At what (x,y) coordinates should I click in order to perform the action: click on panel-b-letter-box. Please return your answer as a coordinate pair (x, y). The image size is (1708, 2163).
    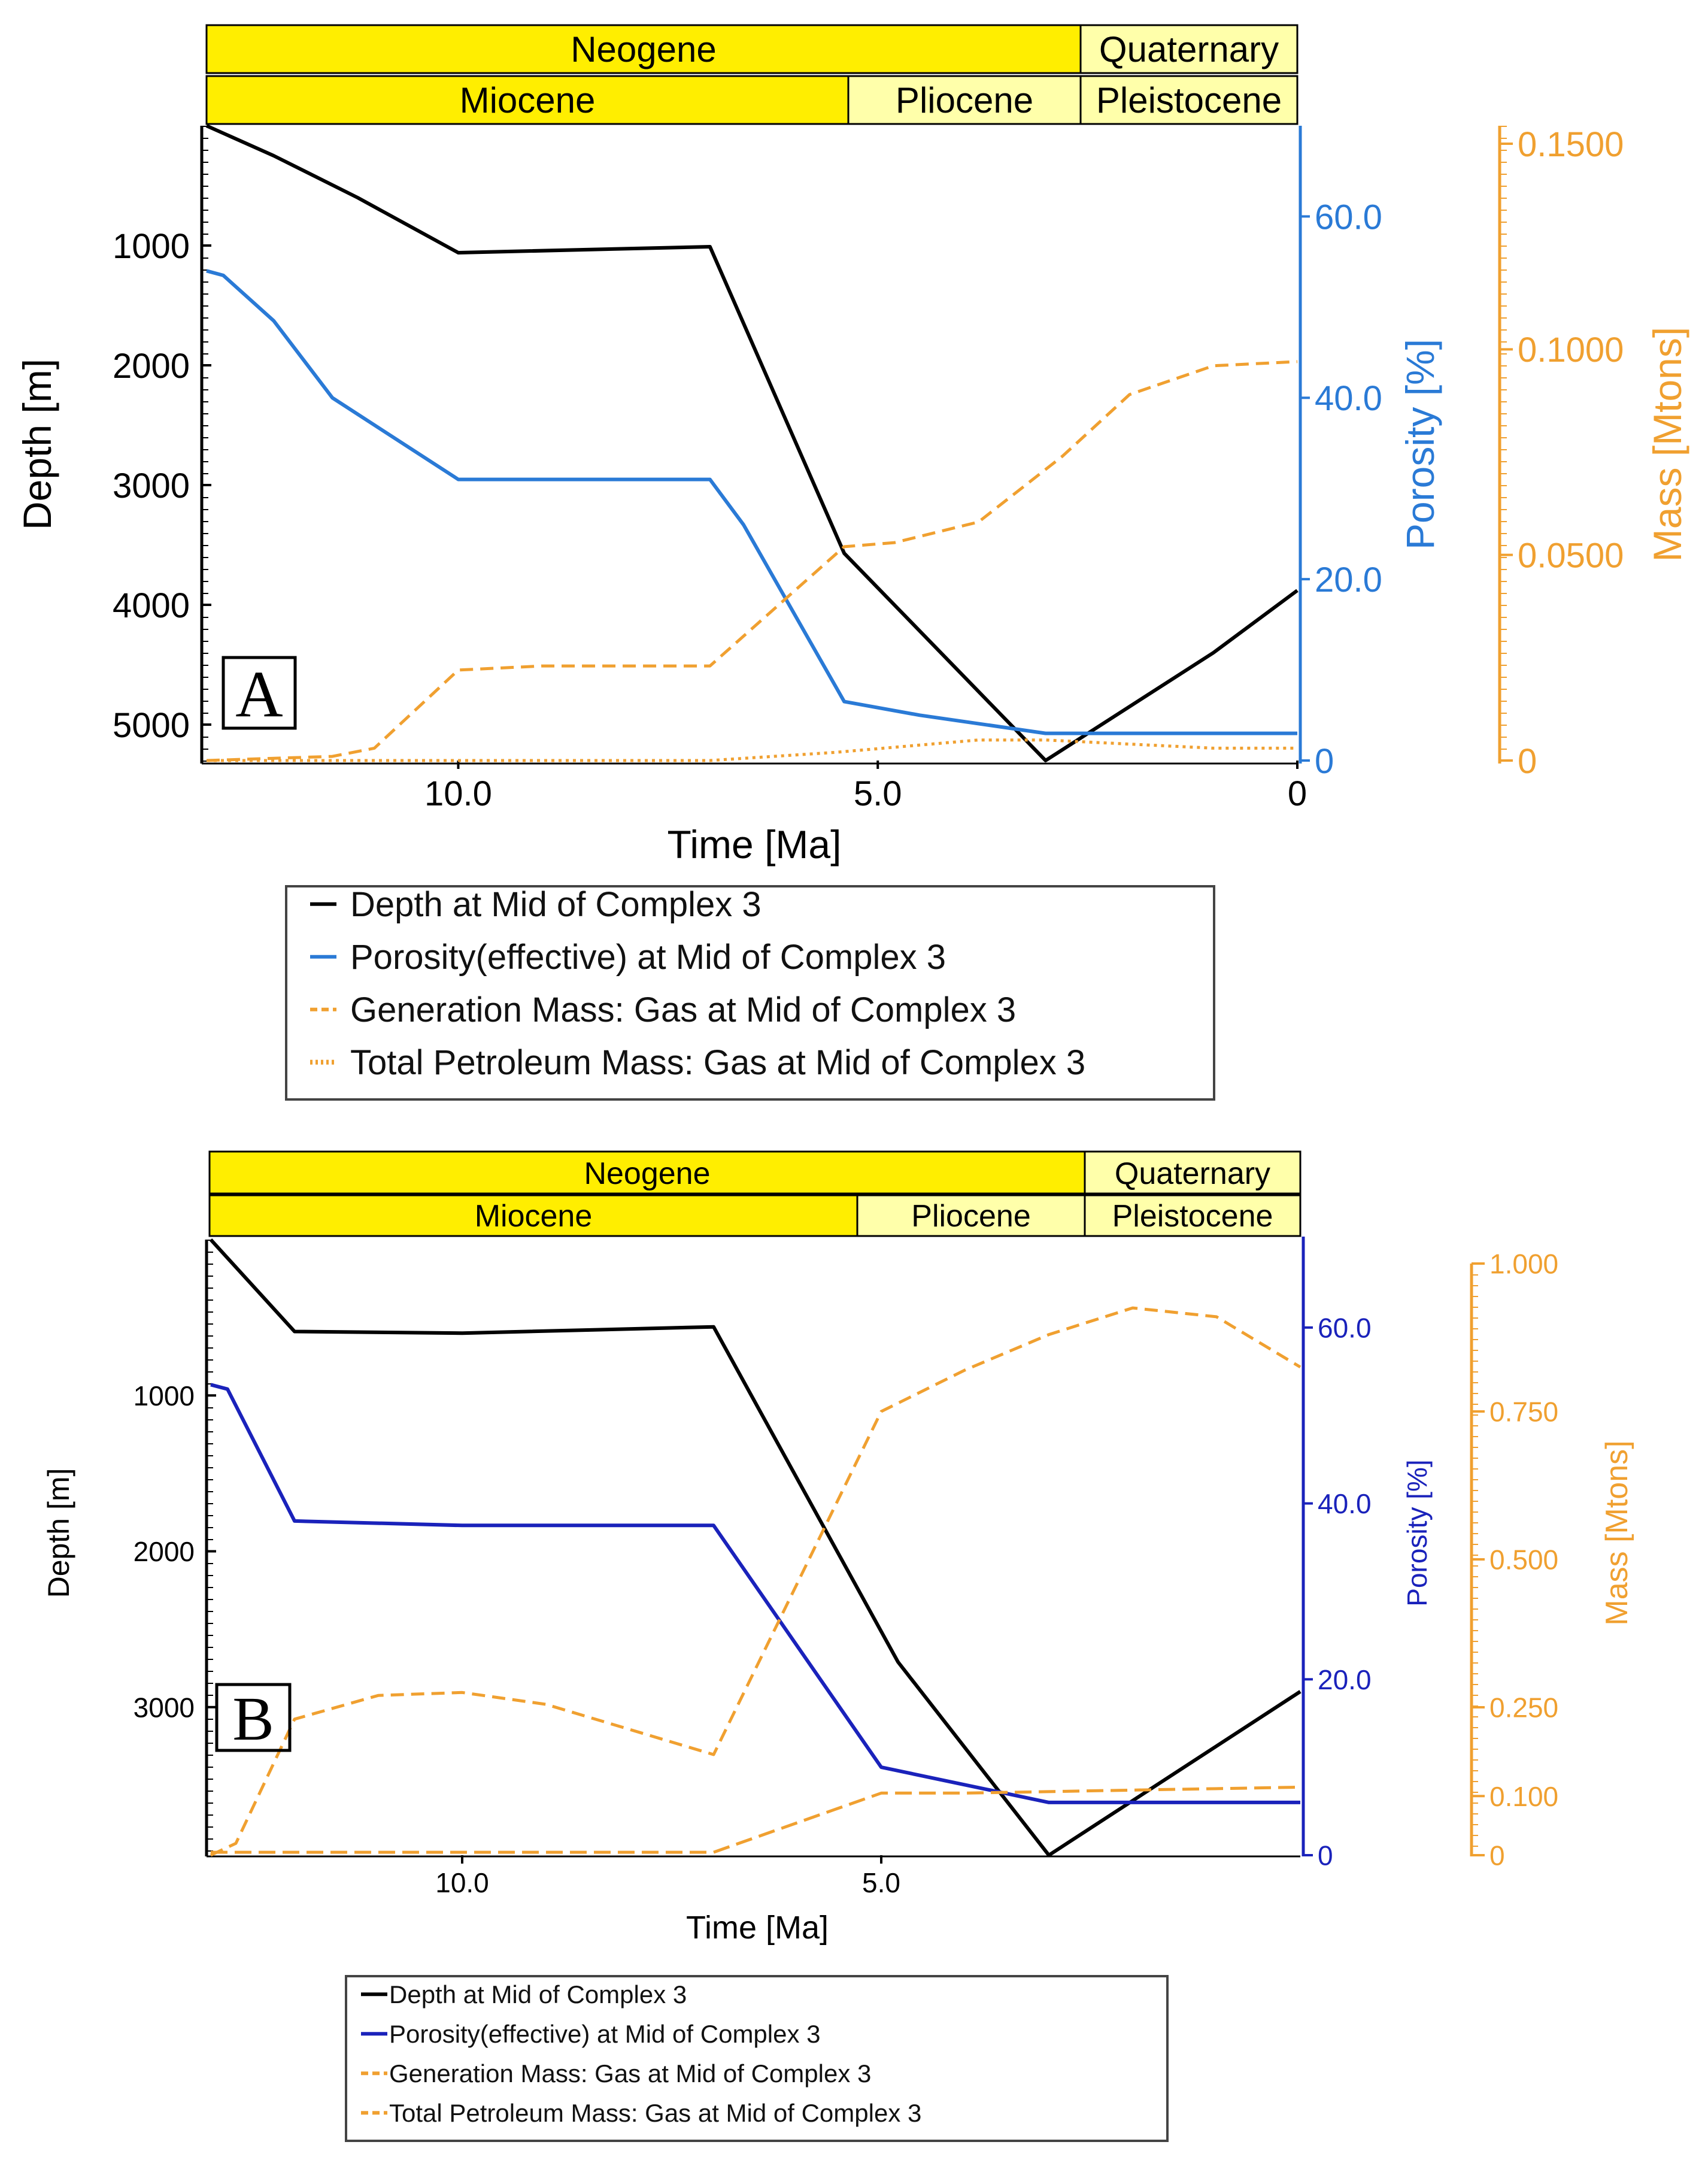
    Looking at the image, I should click on (253, 1717).